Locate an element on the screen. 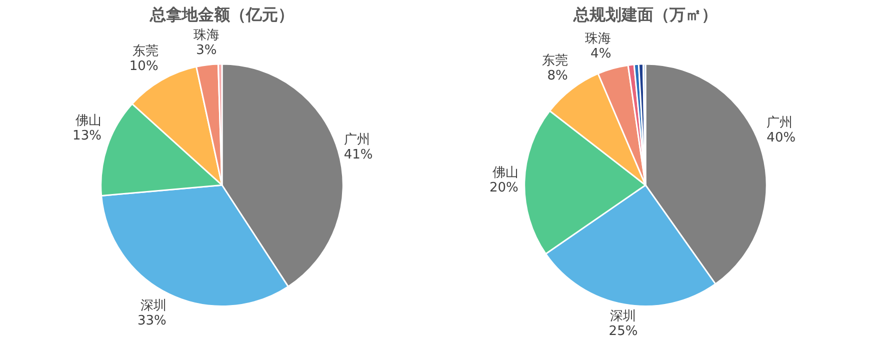 The image size is (873, 343). chart-title: 总拿地金额（亿元） is located at coordinates (221, 14).